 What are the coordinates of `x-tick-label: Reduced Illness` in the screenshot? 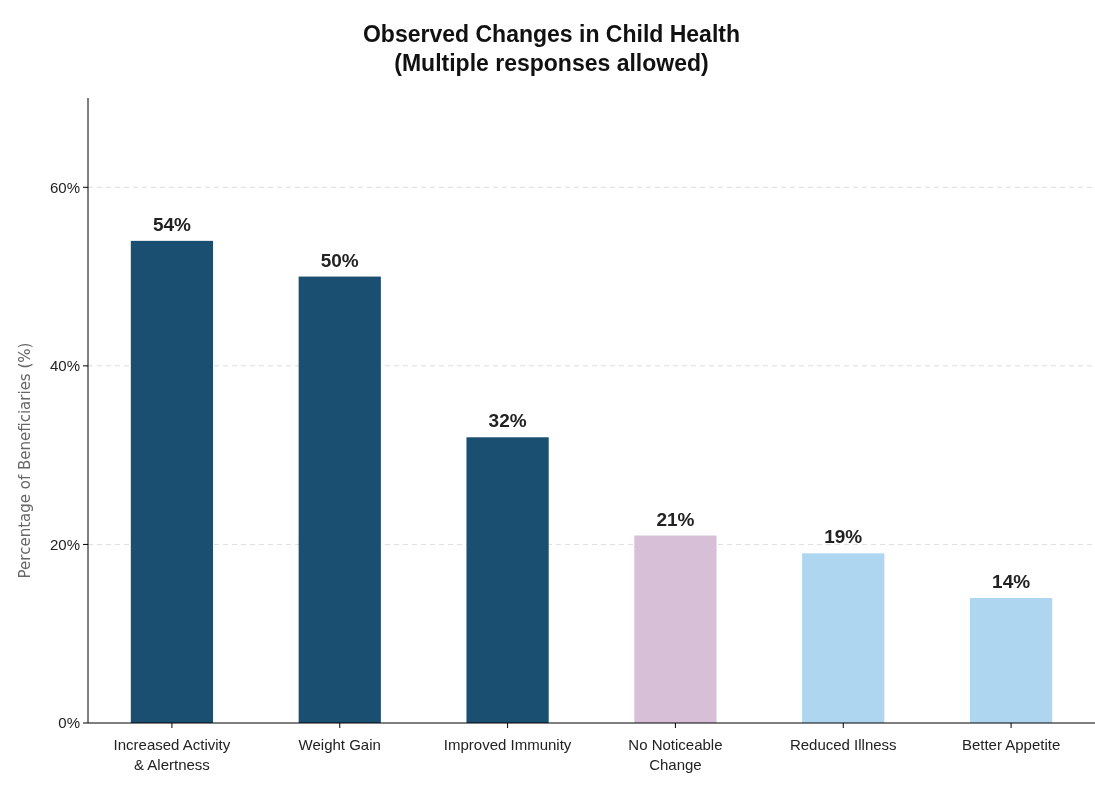 It's located at (843, 744).